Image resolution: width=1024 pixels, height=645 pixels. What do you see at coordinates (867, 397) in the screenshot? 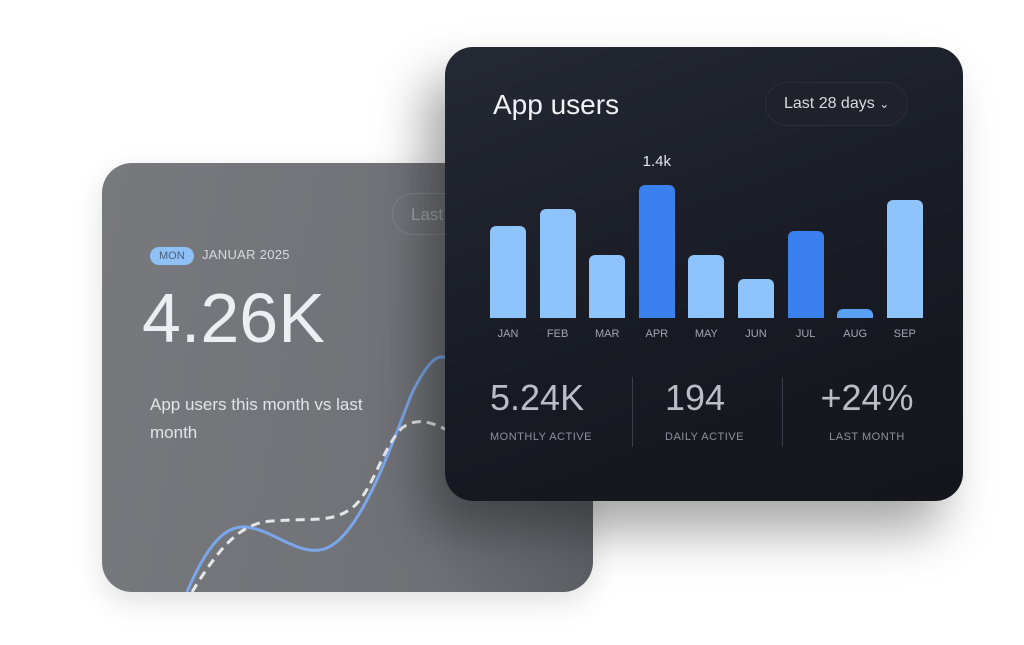
I see `stat-value: +24%` at bounding box center [867, 397].